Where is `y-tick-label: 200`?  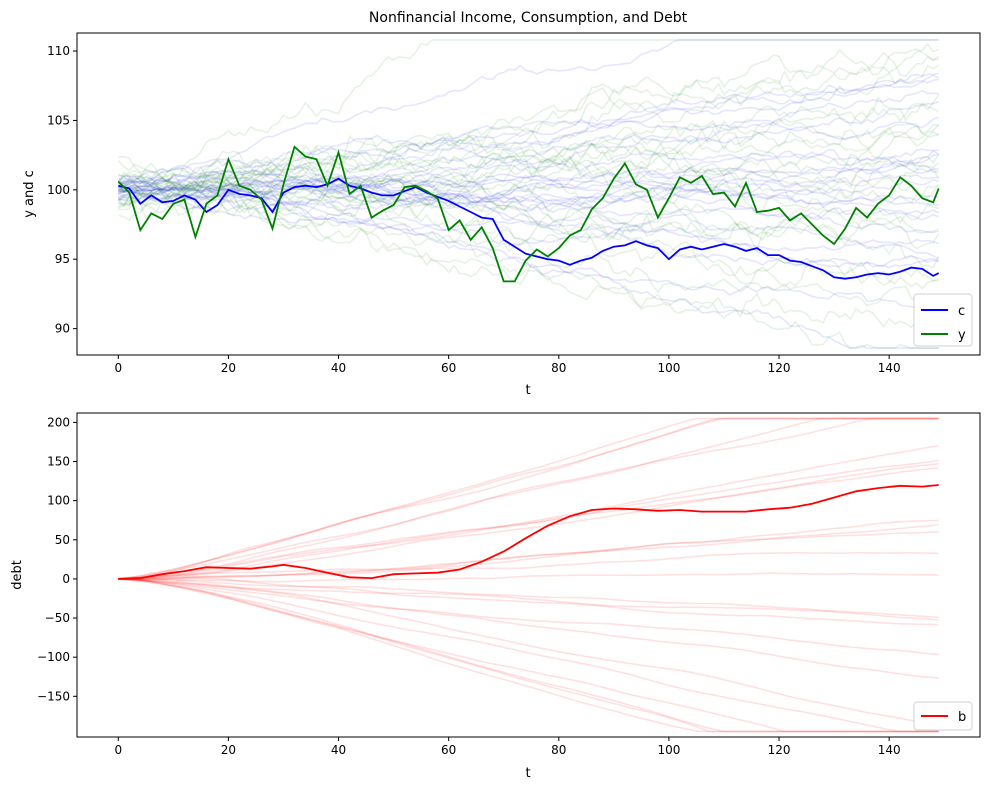 y-tick-label: 200 is located at coordinates (58, 422).